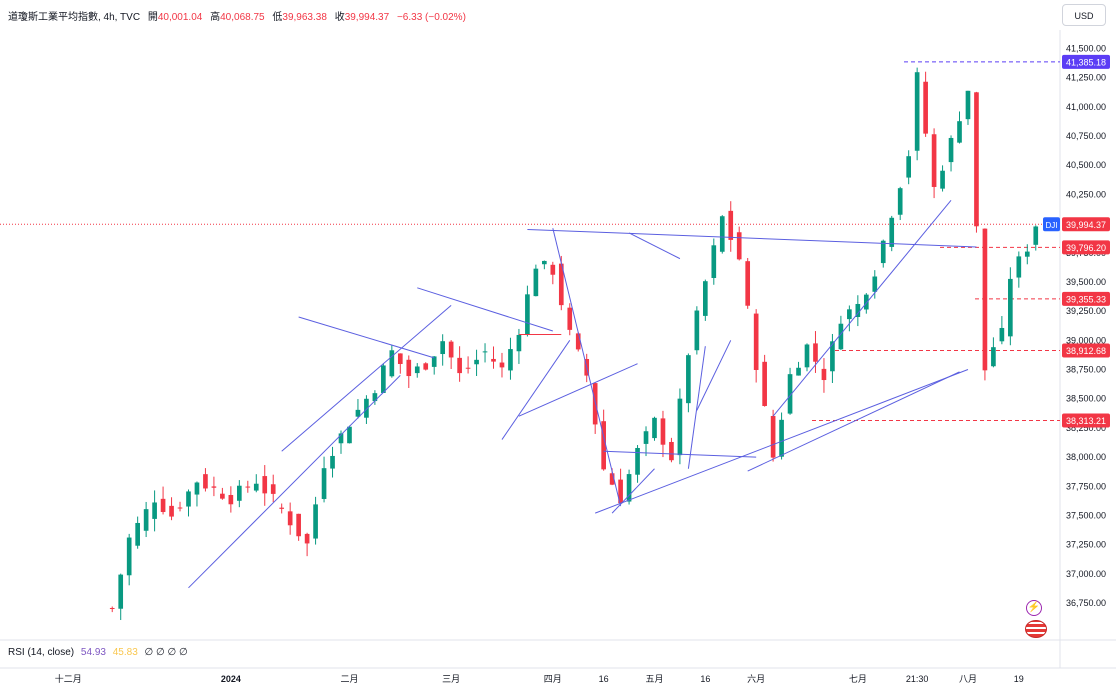 Image resolution: width=1116 pixels, height=692 pixels. Describe the element at coordinates (304, 17) in the screenshot. I see `low-value: 39,963.38` at that location.